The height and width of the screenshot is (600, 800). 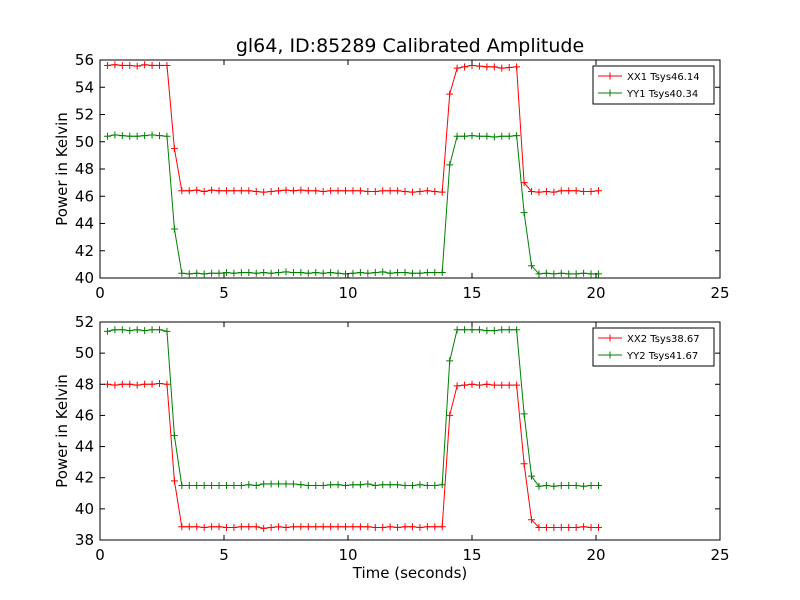 What do you see at coordinates (84, 169) in the screenshot?
I see `y-tick-label: 48` at bounding box center [84, 169].